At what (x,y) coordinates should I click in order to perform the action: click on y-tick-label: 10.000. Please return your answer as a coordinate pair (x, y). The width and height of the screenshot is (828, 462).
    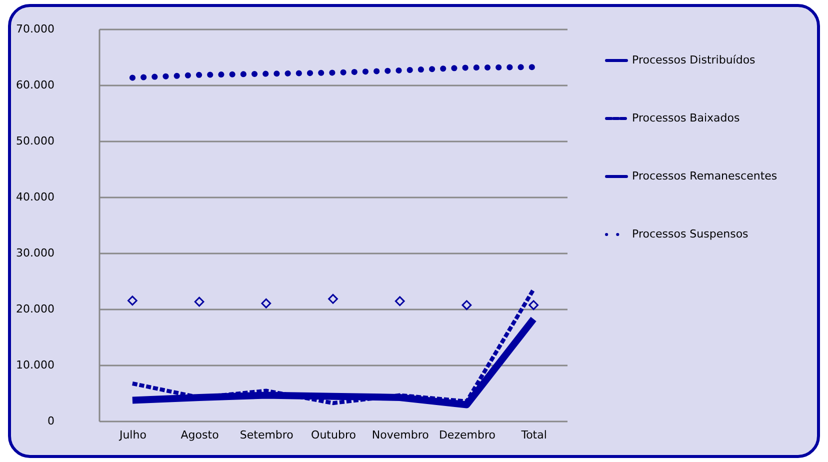
    Looking at the image, I should click on (35, 365).